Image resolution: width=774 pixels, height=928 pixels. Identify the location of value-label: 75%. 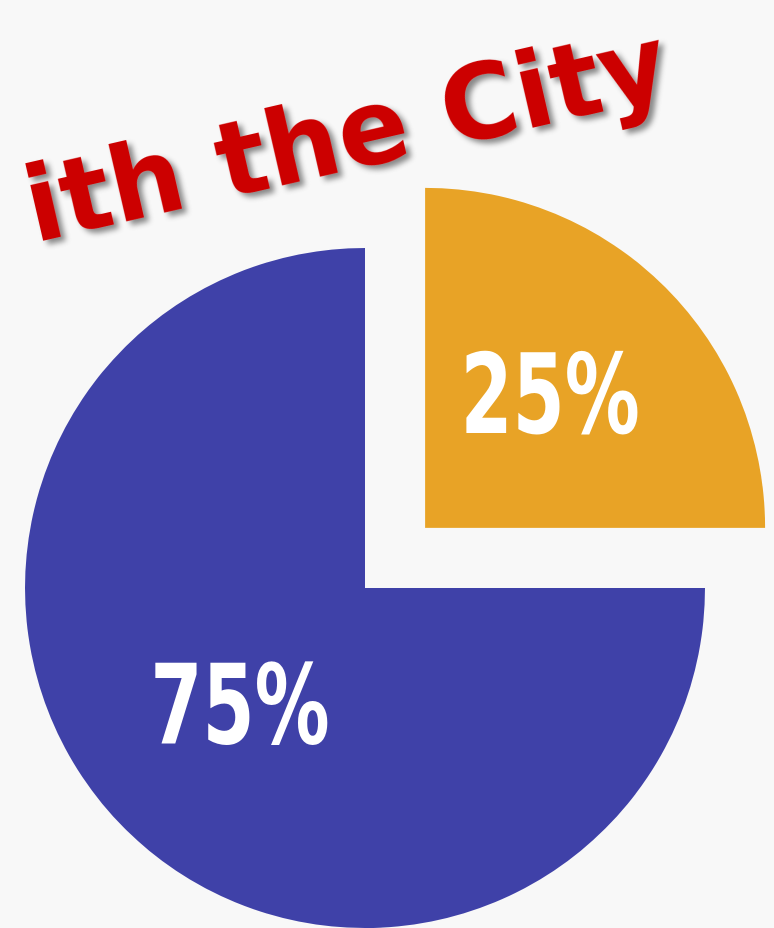
(239, 705).